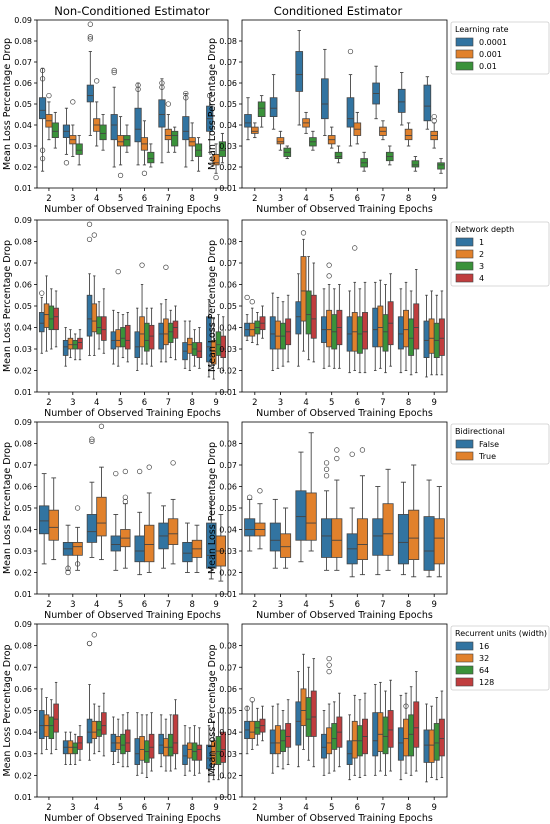  What do you see at coordinates (228, 530) in the screenshot?
I see `y-tick-label: 0.04` at bounding box center [228, 530].